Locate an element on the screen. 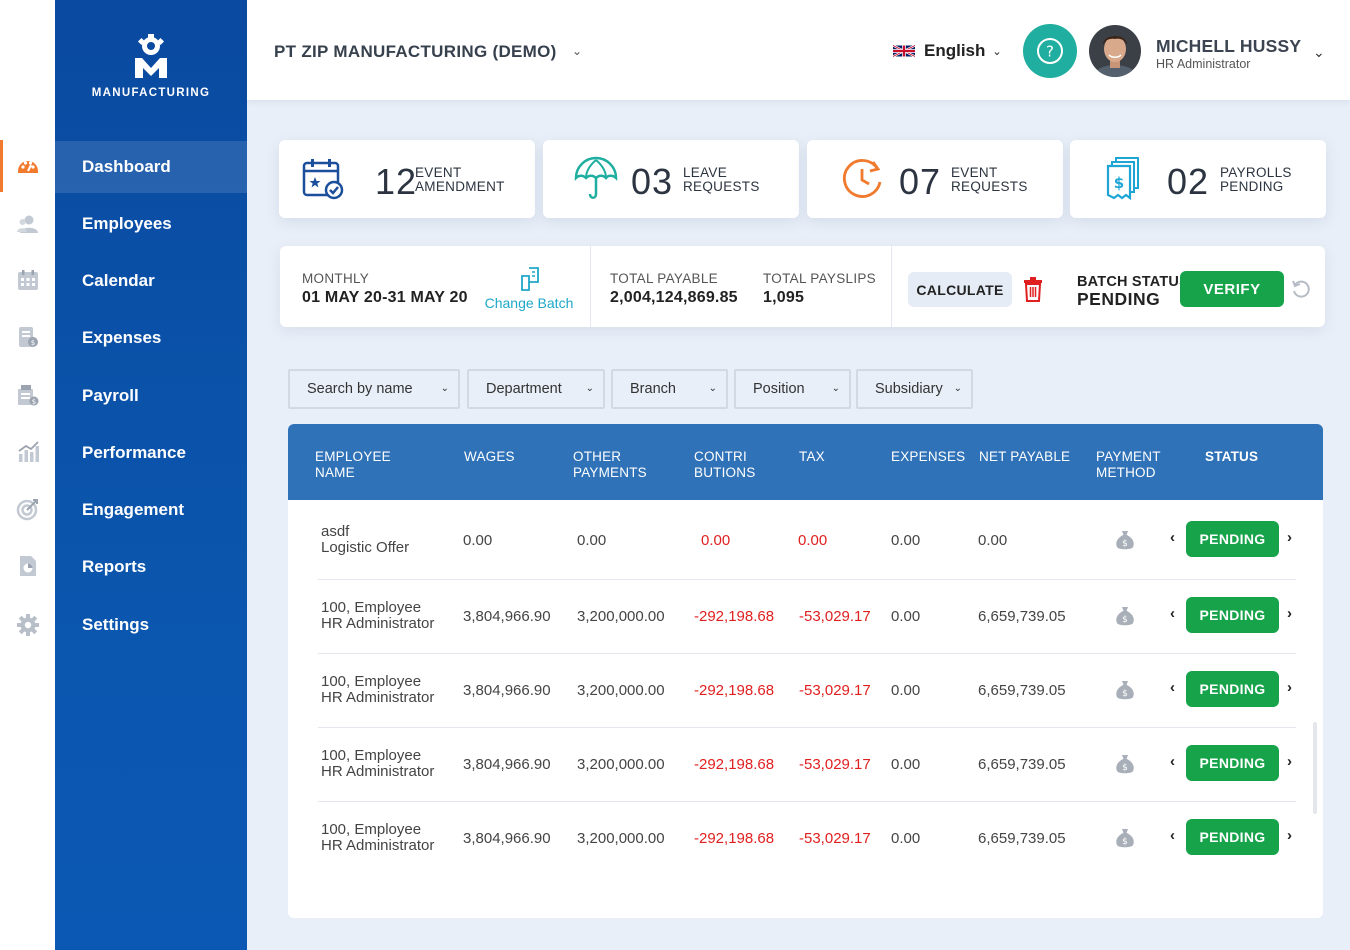 The image size is (1350, 950). user-name: MICHELL HUSSY is located at coordinates (1229, 46).